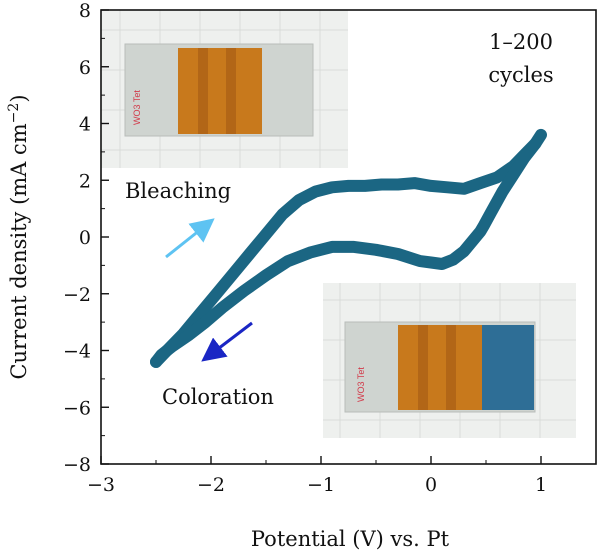 The height and width of the screenshot is (557, 600). I want to click on coloration-arrow, so click(227, 341).